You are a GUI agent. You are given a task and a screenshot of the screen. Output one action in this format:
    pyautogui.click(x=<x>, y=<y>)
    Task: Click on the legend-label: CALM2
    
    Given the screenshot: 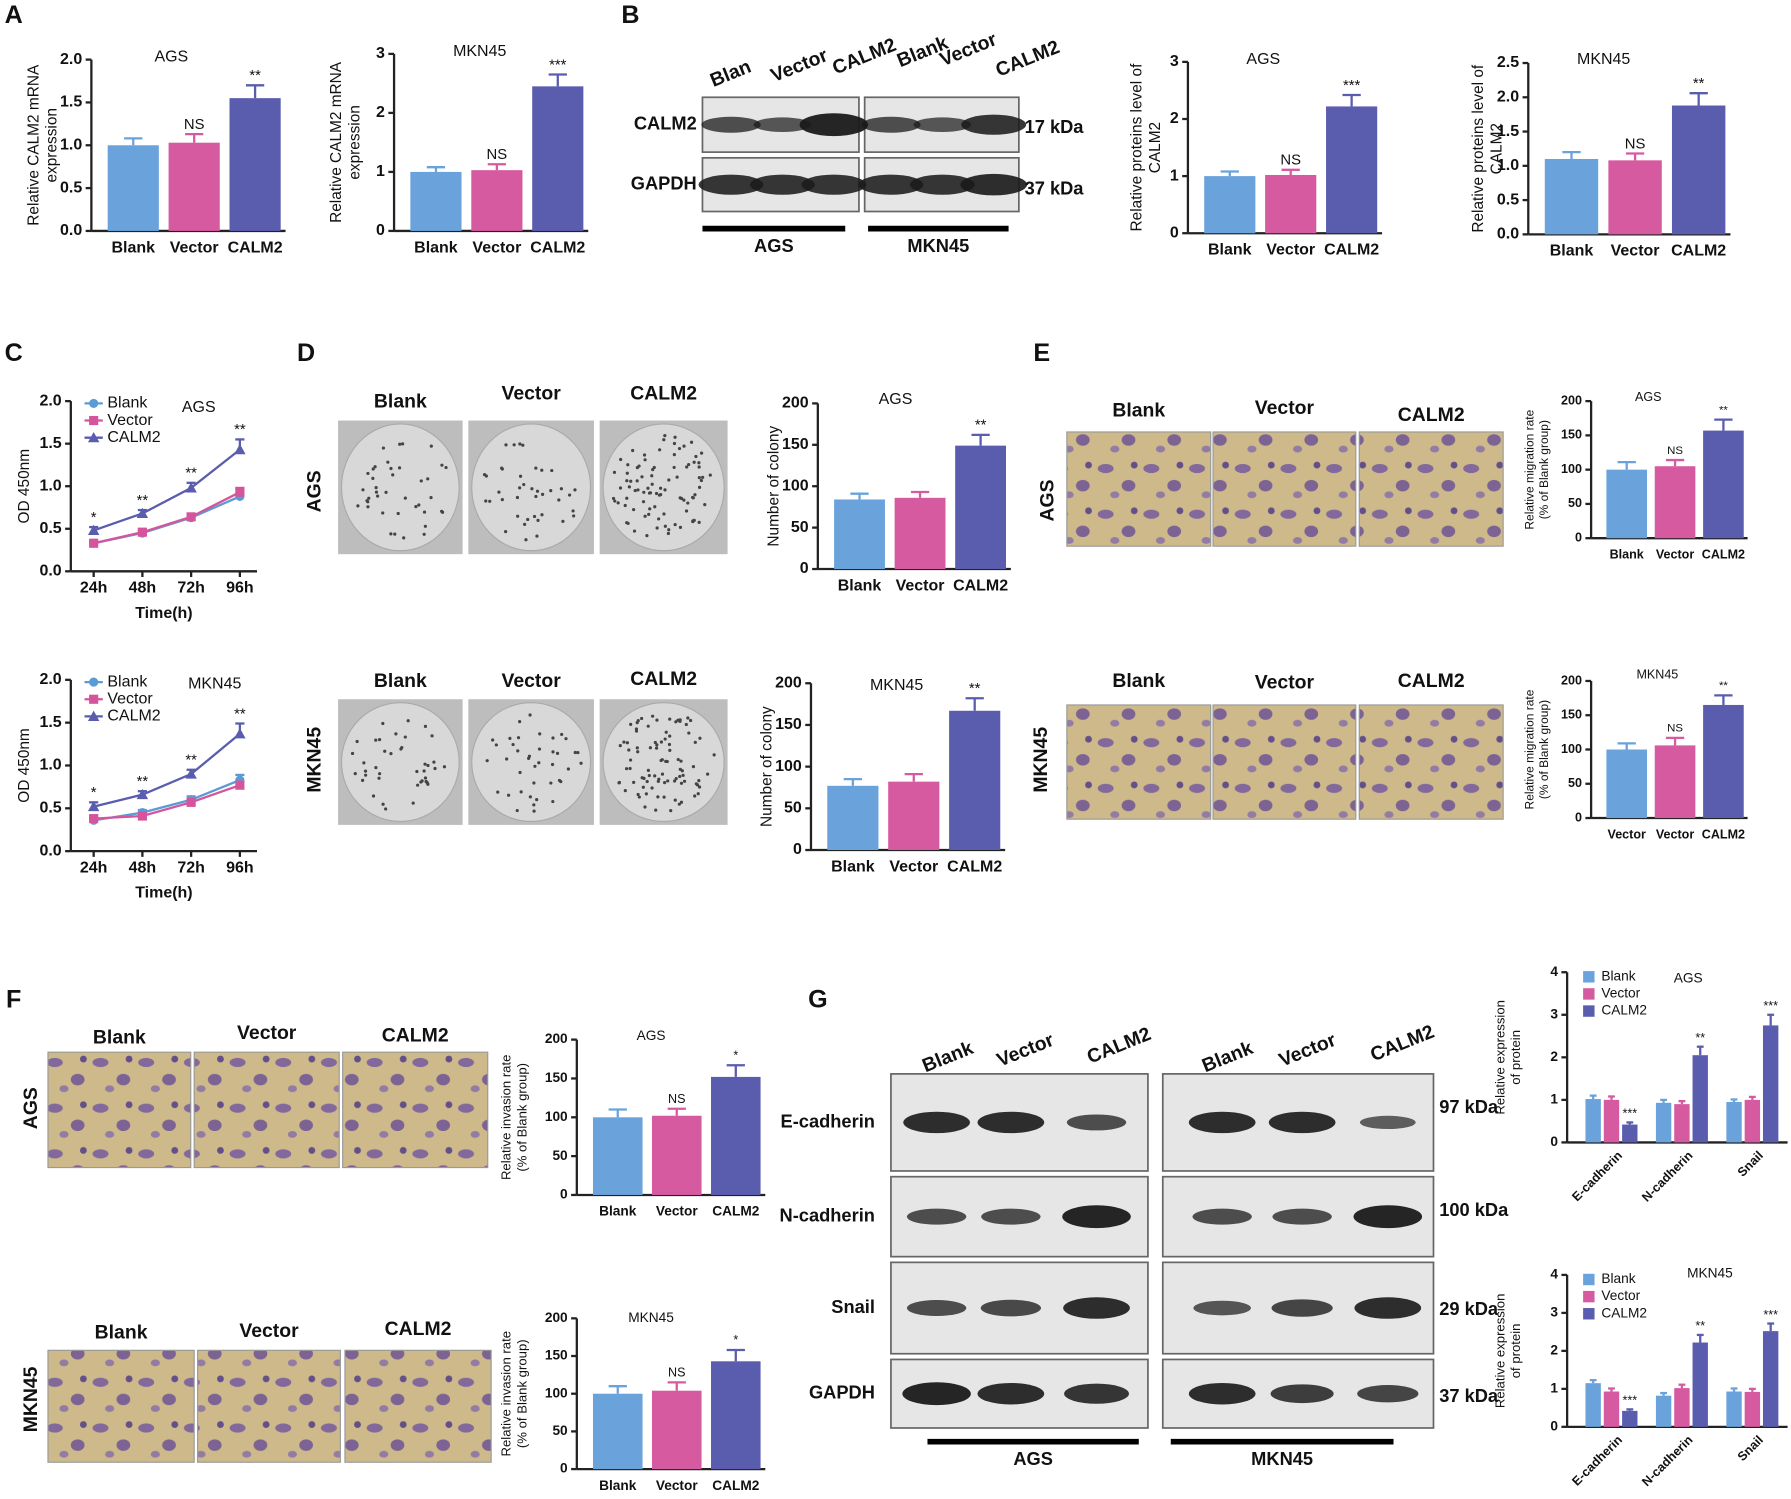 What is the action you would take?
    pyautogui.click(x=133, y=716)
    